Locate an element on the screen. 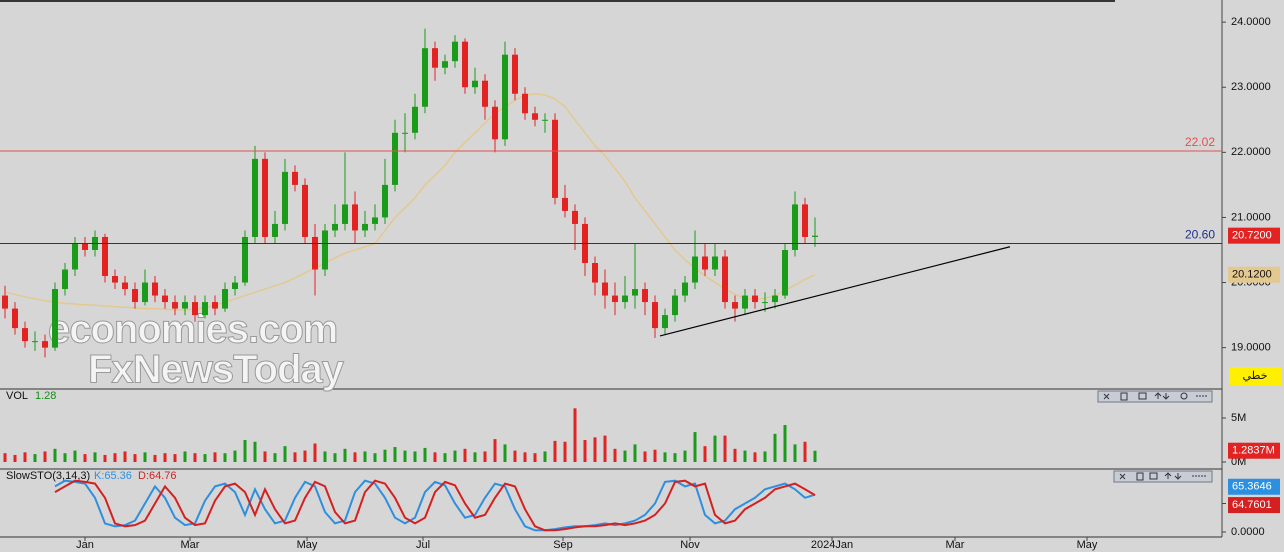  value-label: 65.3646 is located at coordinates (1252, 487).